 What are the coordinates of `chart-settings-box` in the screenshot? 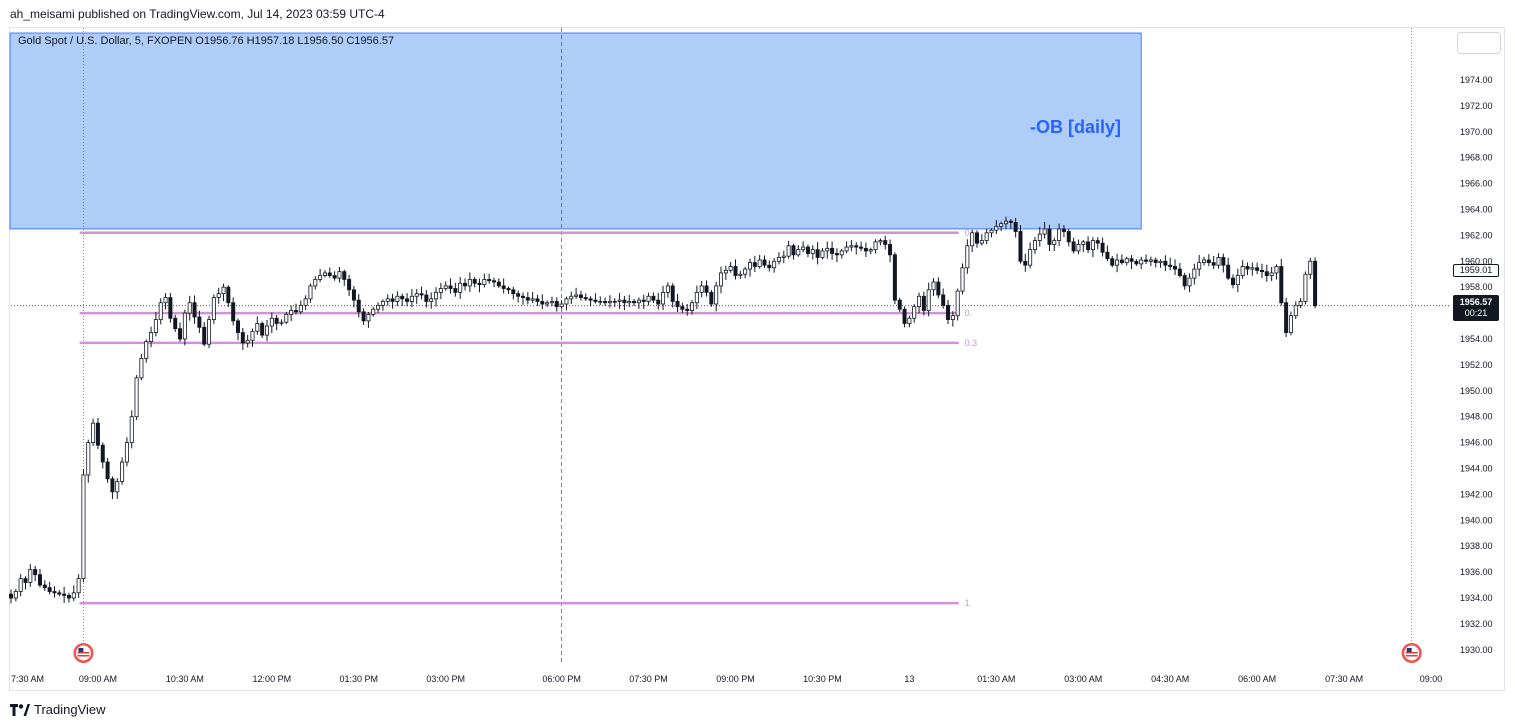 It's located at (1479, 43).